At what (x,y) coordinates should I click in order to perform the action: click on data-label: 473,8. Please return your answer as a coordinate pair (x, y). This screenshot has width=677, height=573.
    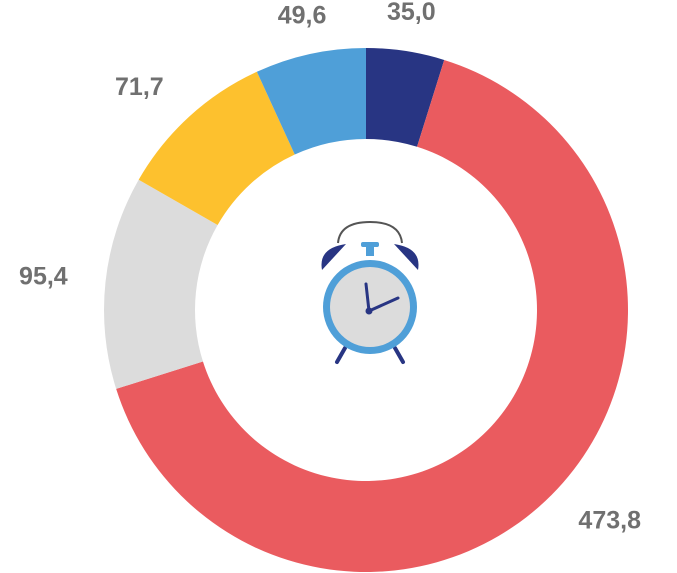
    Looking at the image, I should click on (609, 520).